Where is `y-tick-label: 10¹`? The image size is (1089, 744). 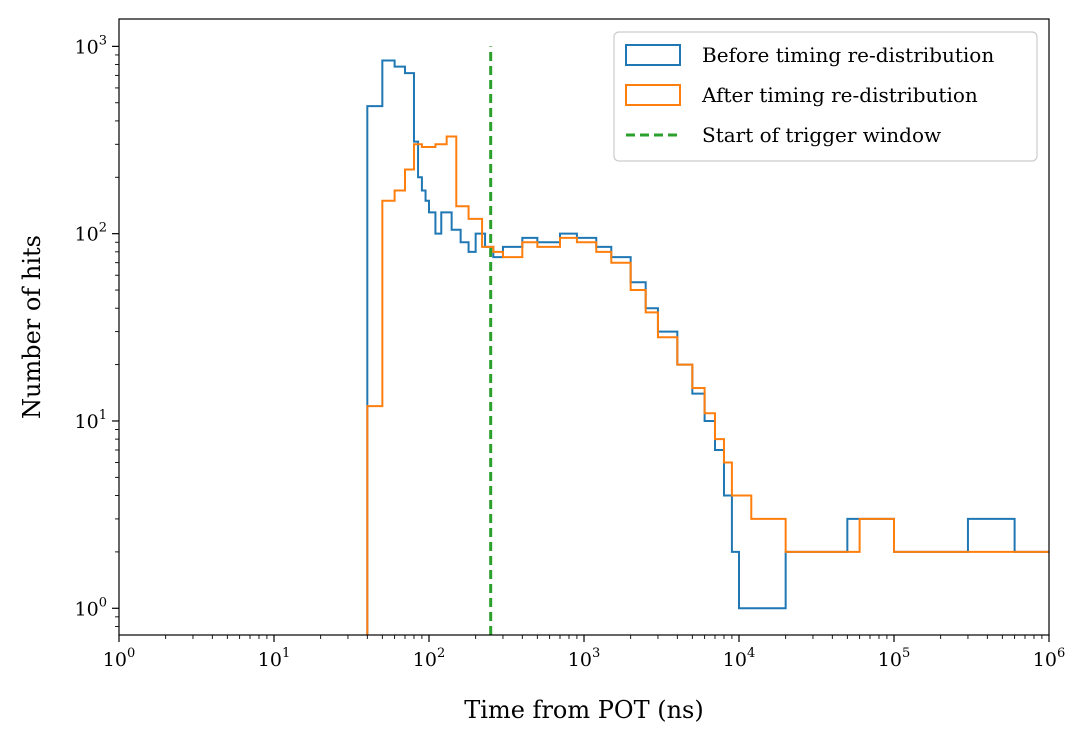 y-tick-label: 10¹ is located at coordinates (91, 420).